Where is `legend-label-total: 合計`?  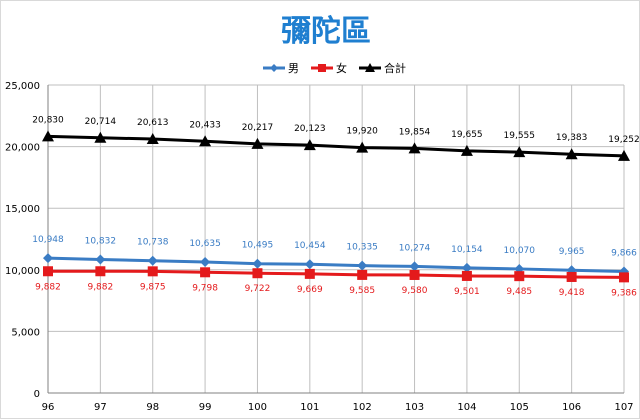 legend-label-total: 合計 is located at coordinates (395, 68).